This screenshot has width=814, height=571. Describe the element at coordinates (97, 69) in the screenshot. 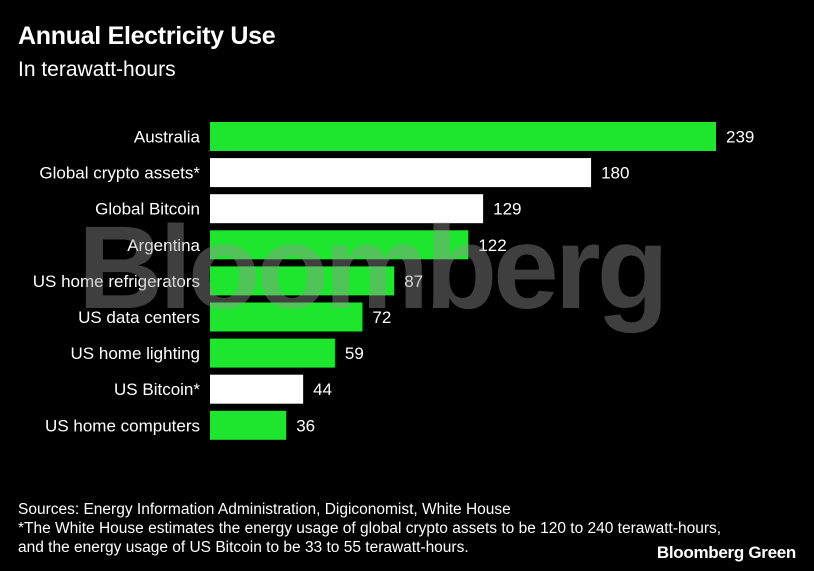

I see `chart-subtitle: In terawatt-hours` at that location.